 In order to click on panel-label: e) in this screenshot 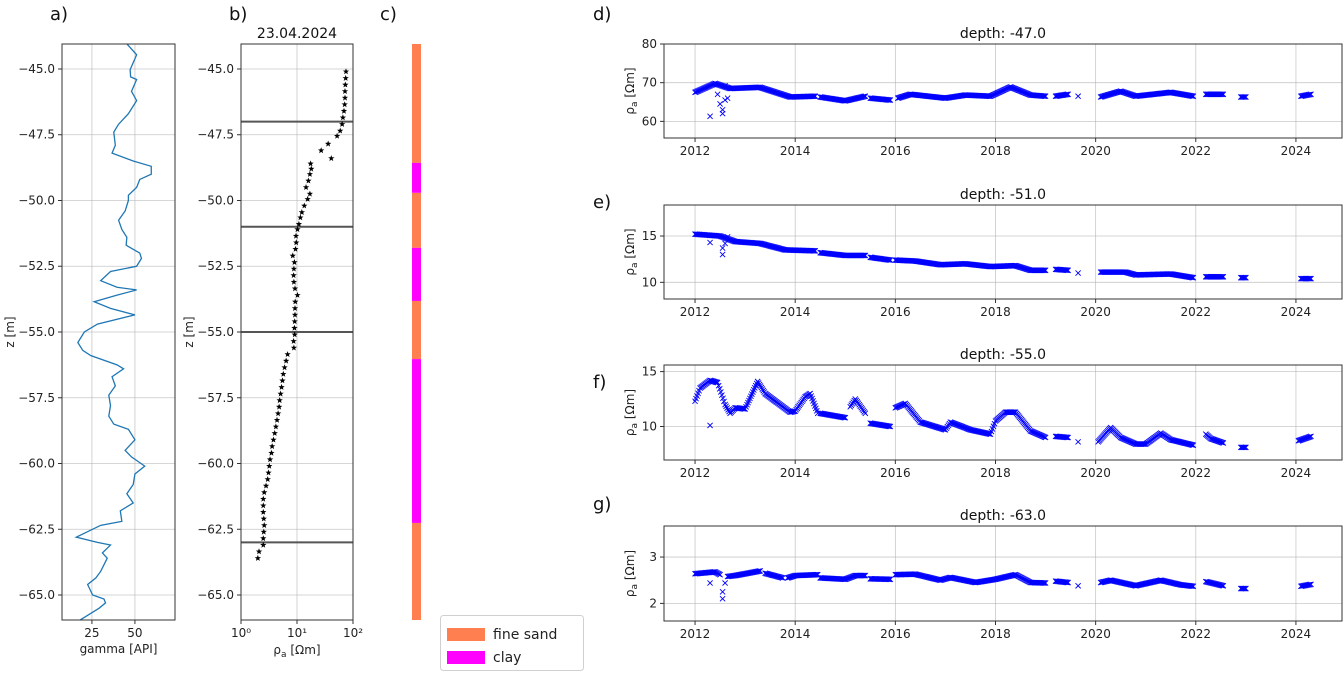, I will do `click(602, 202)`.